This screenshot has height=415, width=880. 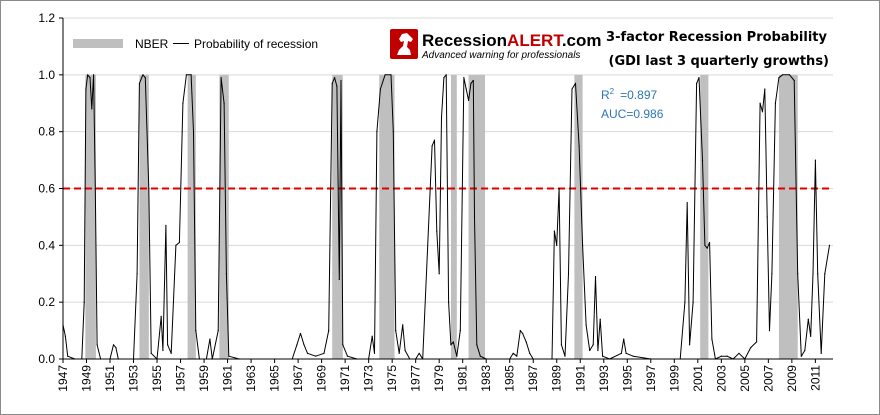 What do you see at coordinates (510, 378) in the screenshot?
I see `x-tick-label-19: 1985` at bounding box center [510, 378].